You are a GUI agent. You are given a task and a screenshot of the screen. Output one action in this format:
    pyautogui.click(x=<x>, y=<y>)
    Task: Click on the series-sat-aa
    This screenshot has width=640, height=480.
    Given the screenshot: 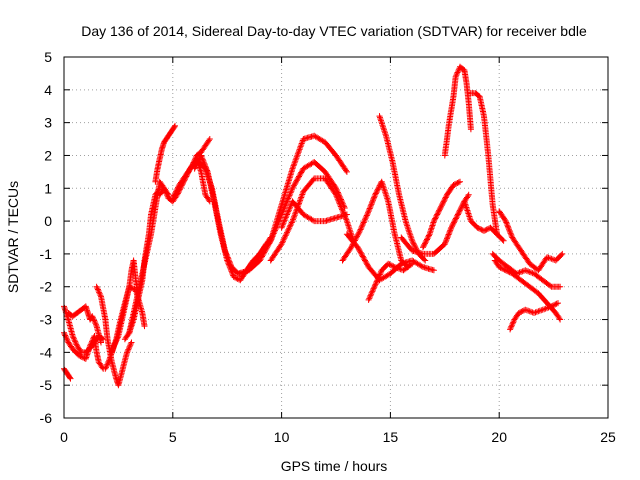 What is the action you would take?
    pyautogui.click(x=484, y=221)
    